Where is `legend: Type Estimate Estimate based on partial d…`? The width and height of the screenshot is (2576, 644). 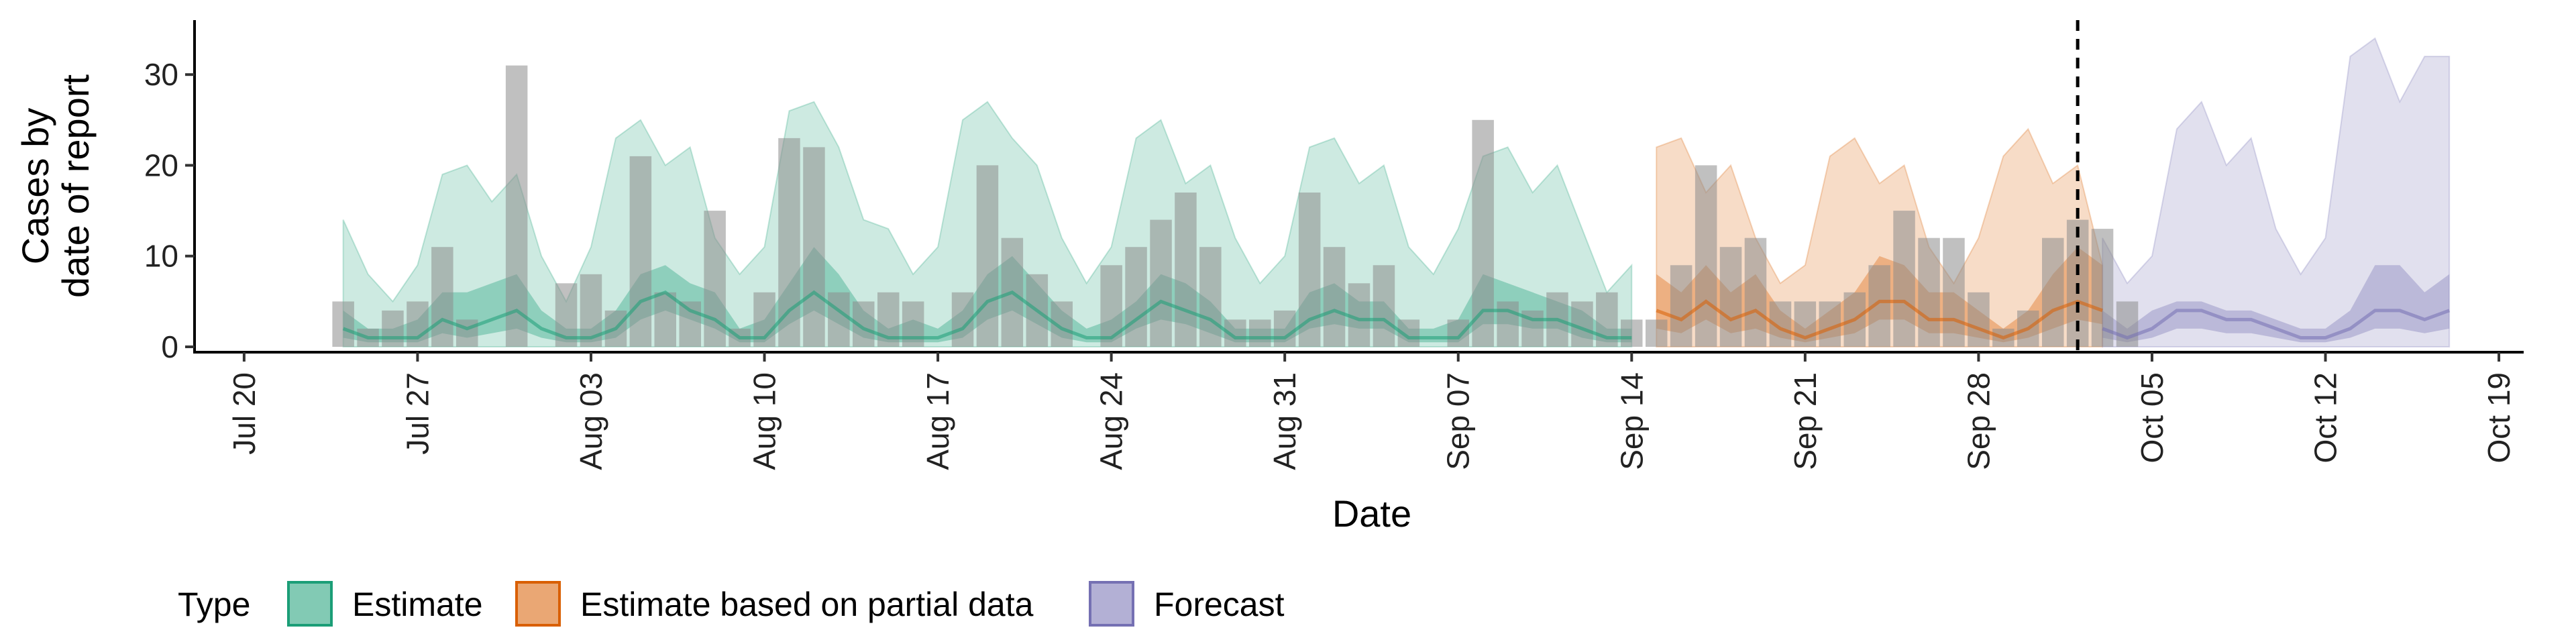
legend: Type Estimate Estimate based on partial d… is located at coordinates (731, 604).